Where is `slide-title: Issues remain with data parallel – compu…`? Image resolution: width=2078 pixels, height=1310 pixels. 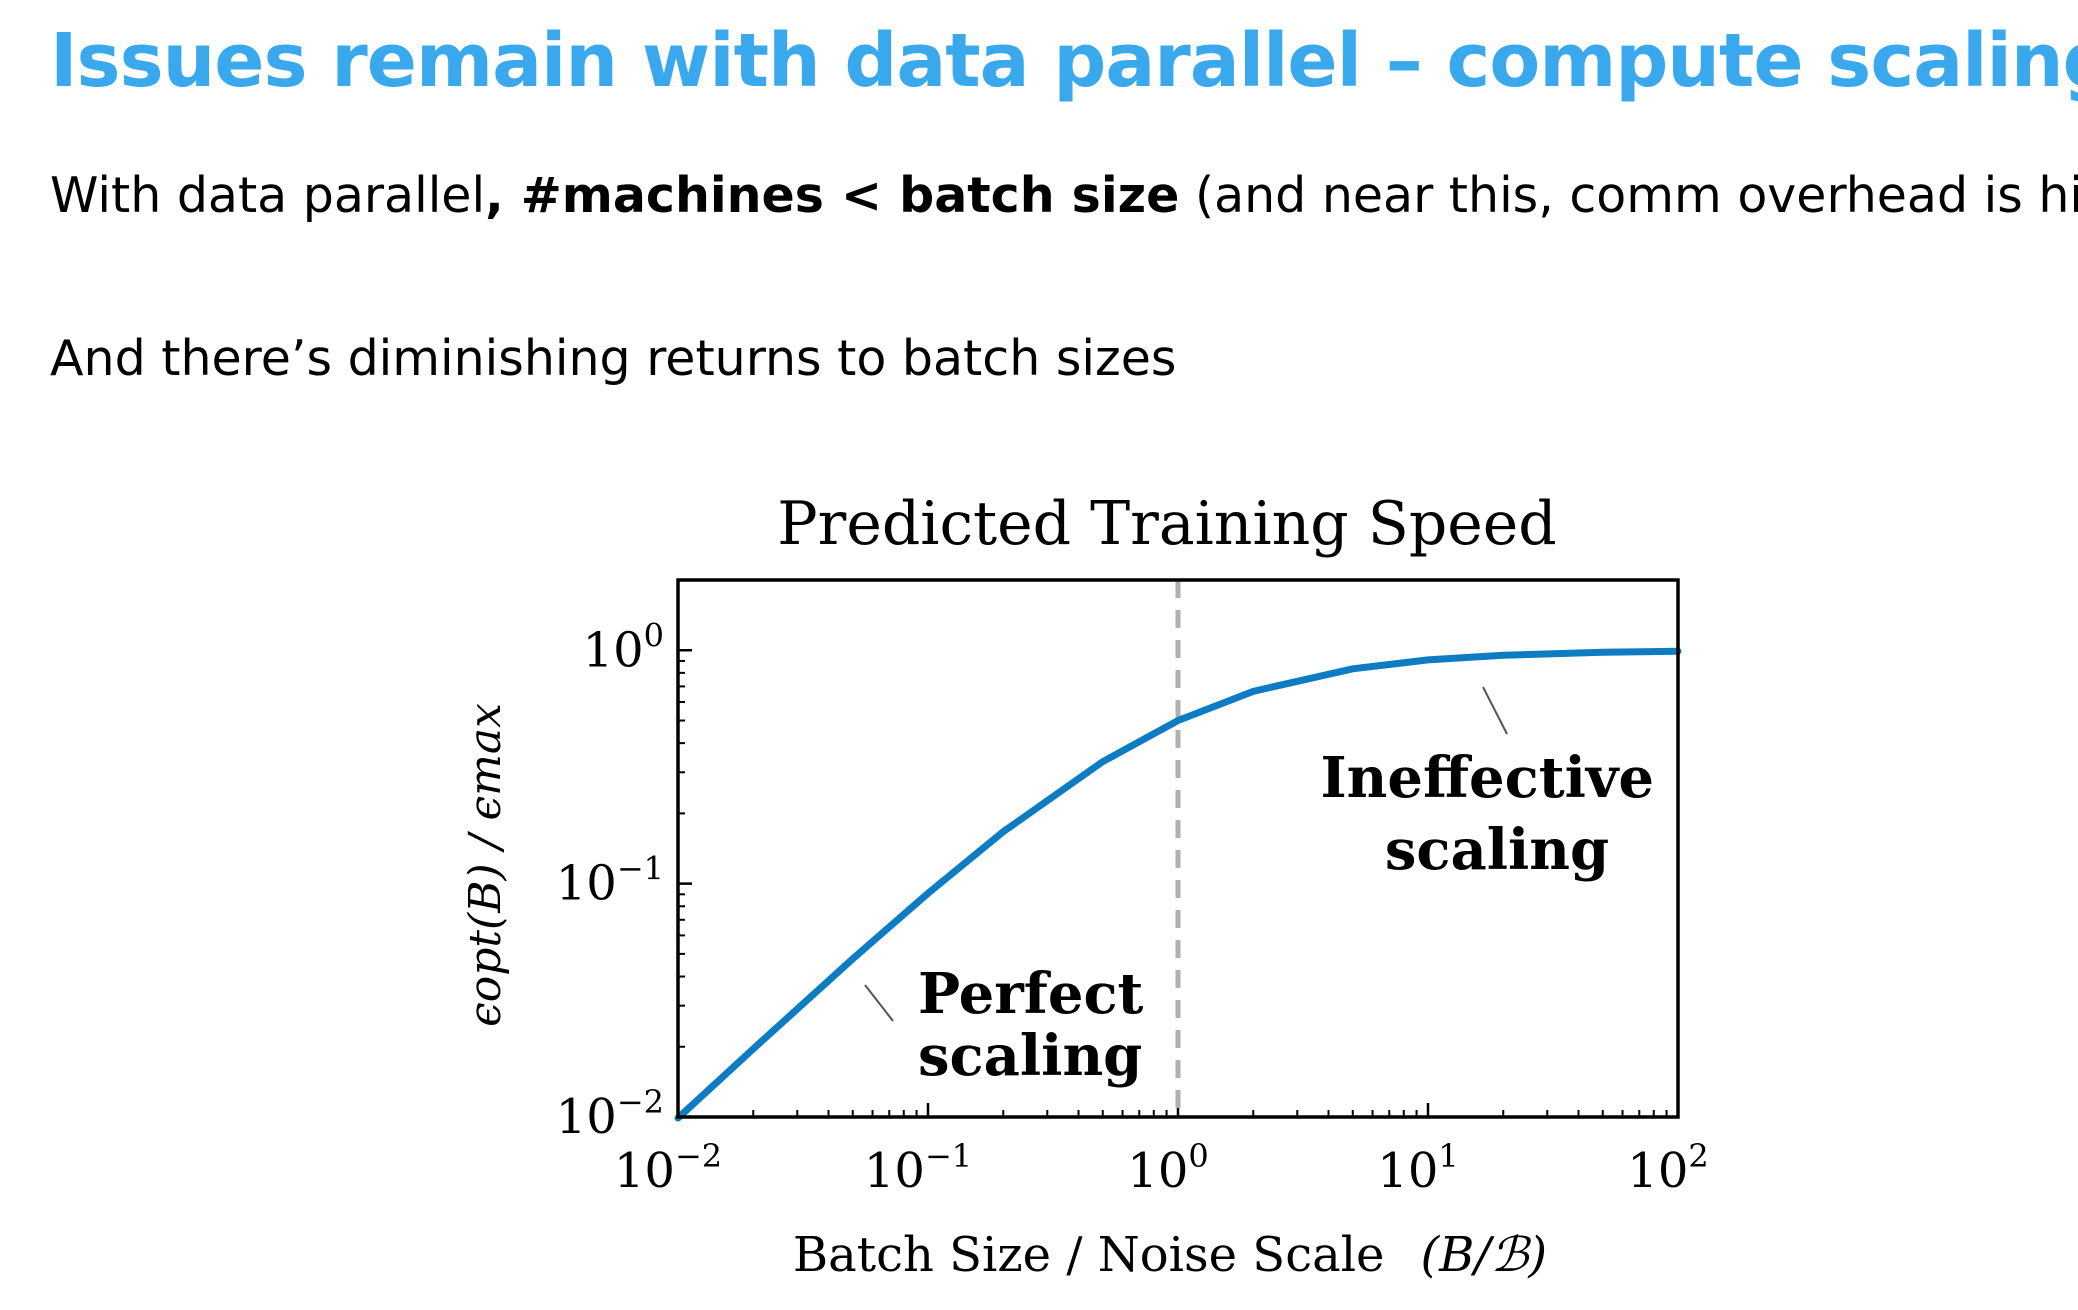 slide-title: Issues remain with data parallel – compu… is located at coordinates (1064, 61).